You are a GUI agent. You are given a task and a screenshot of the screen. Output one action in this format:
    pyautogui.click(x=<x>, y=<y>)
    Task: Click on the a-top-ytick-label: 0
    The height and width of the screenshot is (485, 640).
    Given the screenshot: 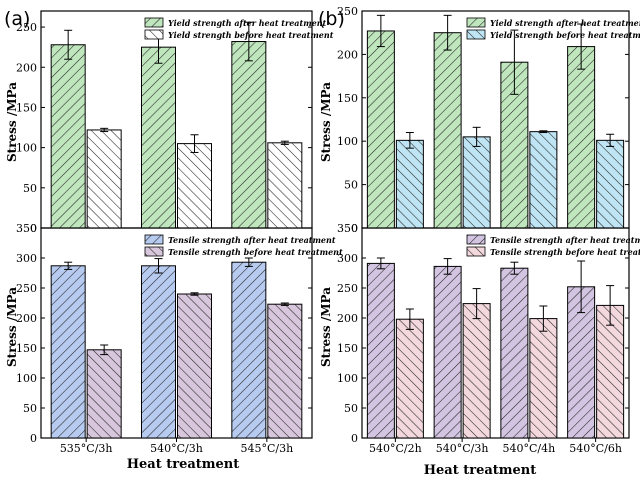 What is the action you would take?
    pyautogui.click(x=33, y=228)
    